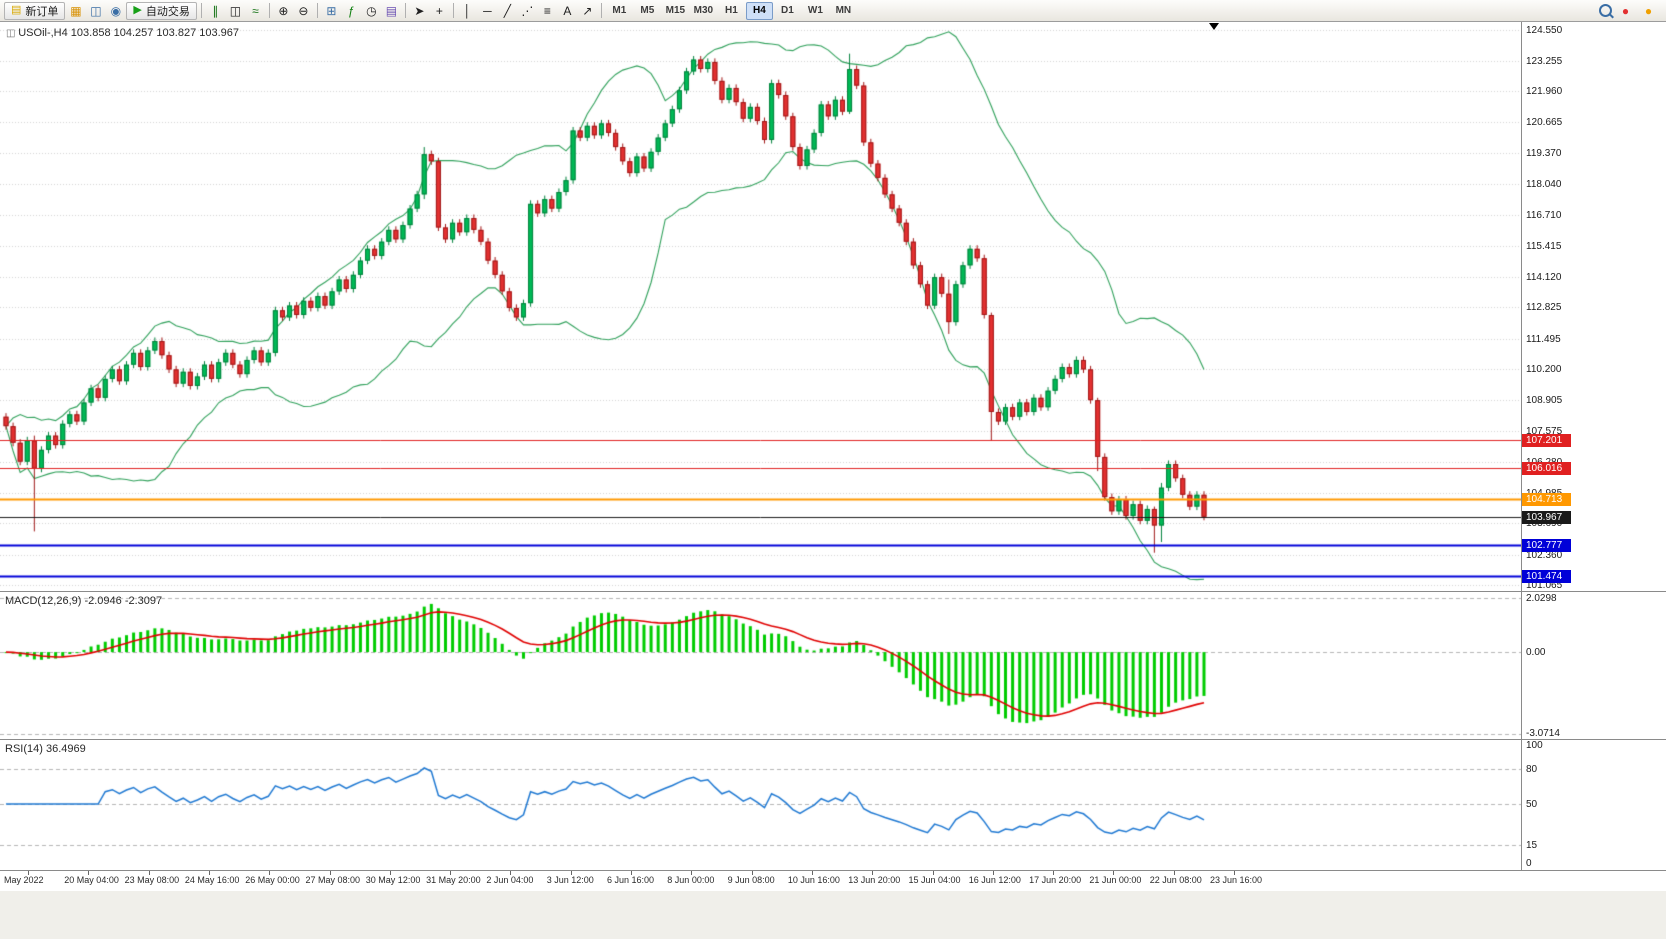 The height and width of the screenshot is (939, 1666). What do you see at coordinates (510, 880) in the screenshot?
I see `time-axis-label: 2 Jun 04:00` at bounding box center [510, 880].